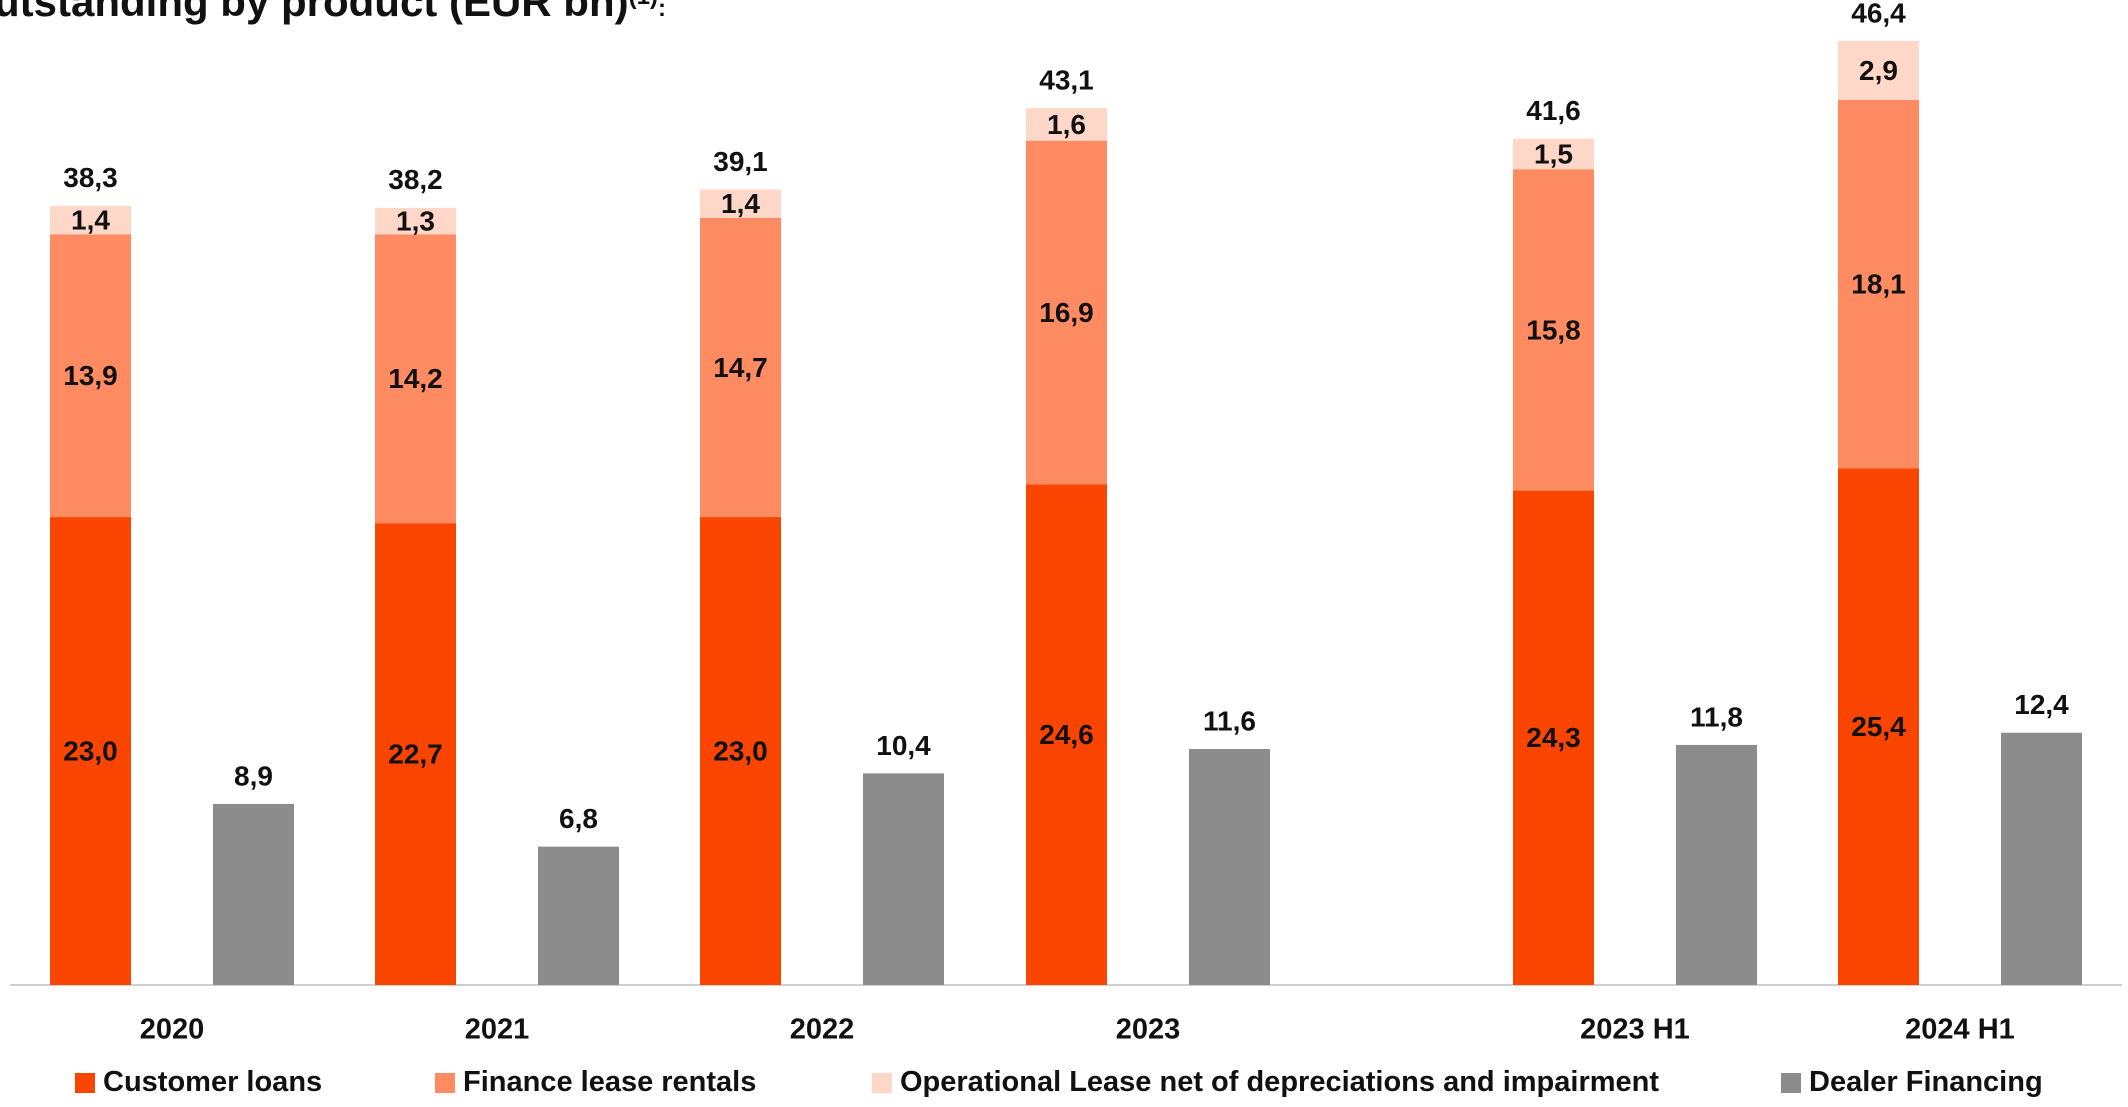 Image resolution: width=2128 pixels, height=1107 pixels. I want to click on x-tick-layer: 2020 2021 2022 2023 2023 H1 2024 H1, so click(1077, 1030).